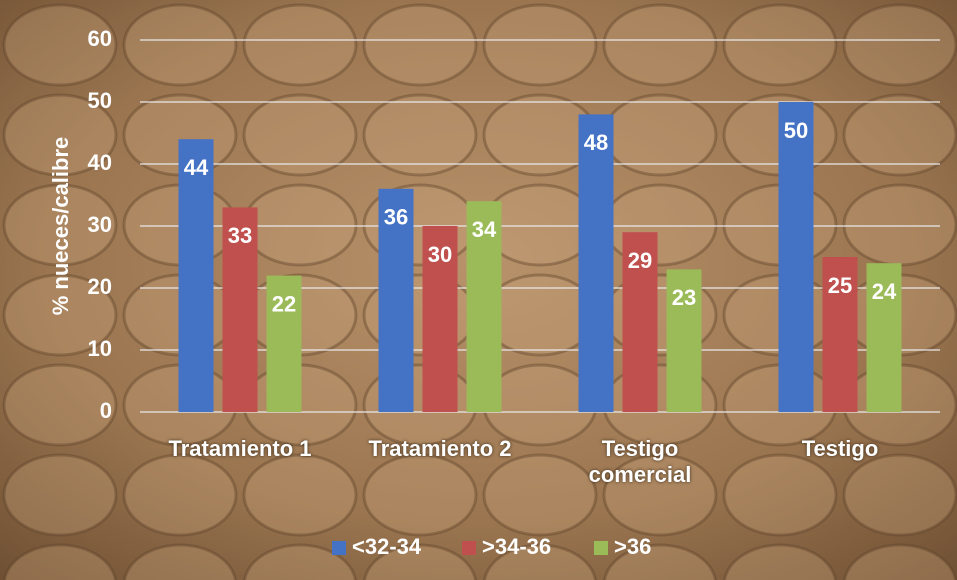 This screenshot has width=957, height=580. I want to click on y-tick-label: 0, so click(106, 410).